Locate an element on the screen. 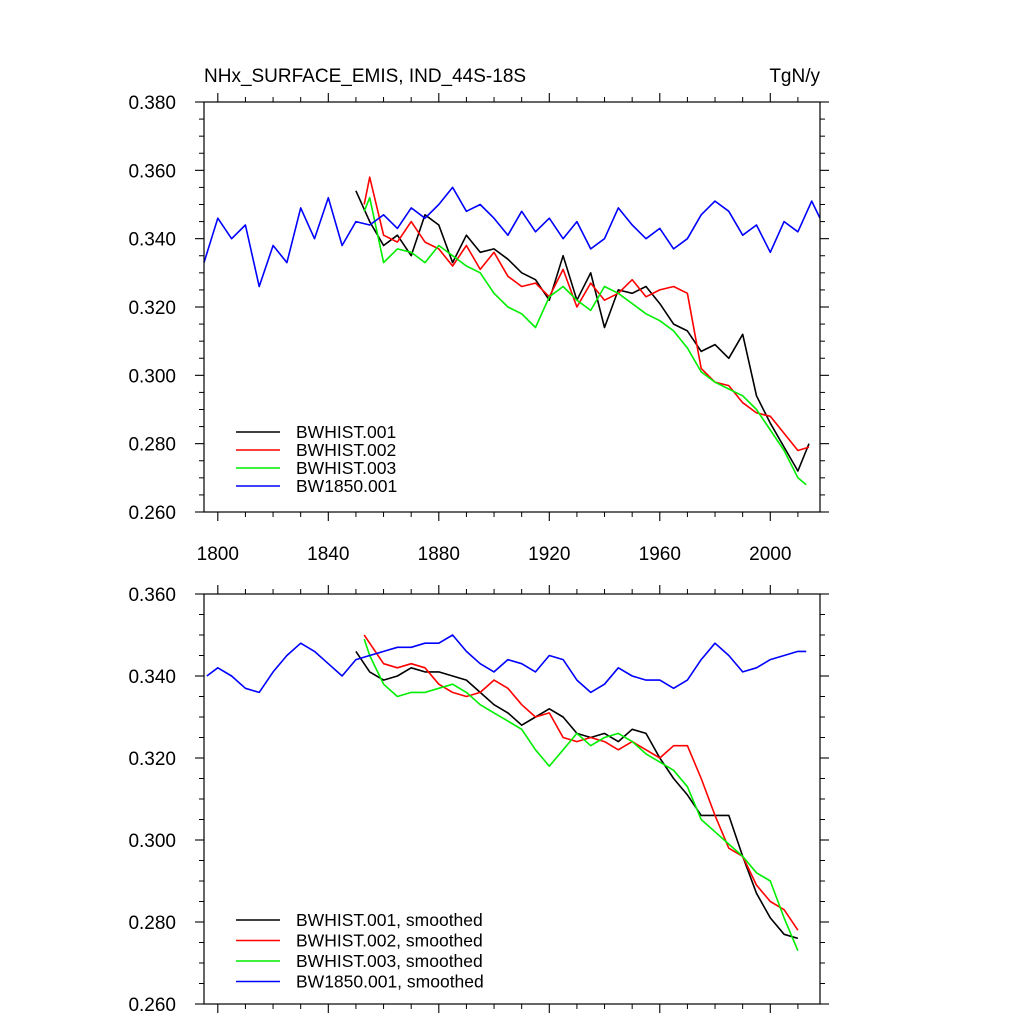 The image size is (1024, 1024). legend-label: BWHIST.001, smoothed is located at coordinates (389, 920).